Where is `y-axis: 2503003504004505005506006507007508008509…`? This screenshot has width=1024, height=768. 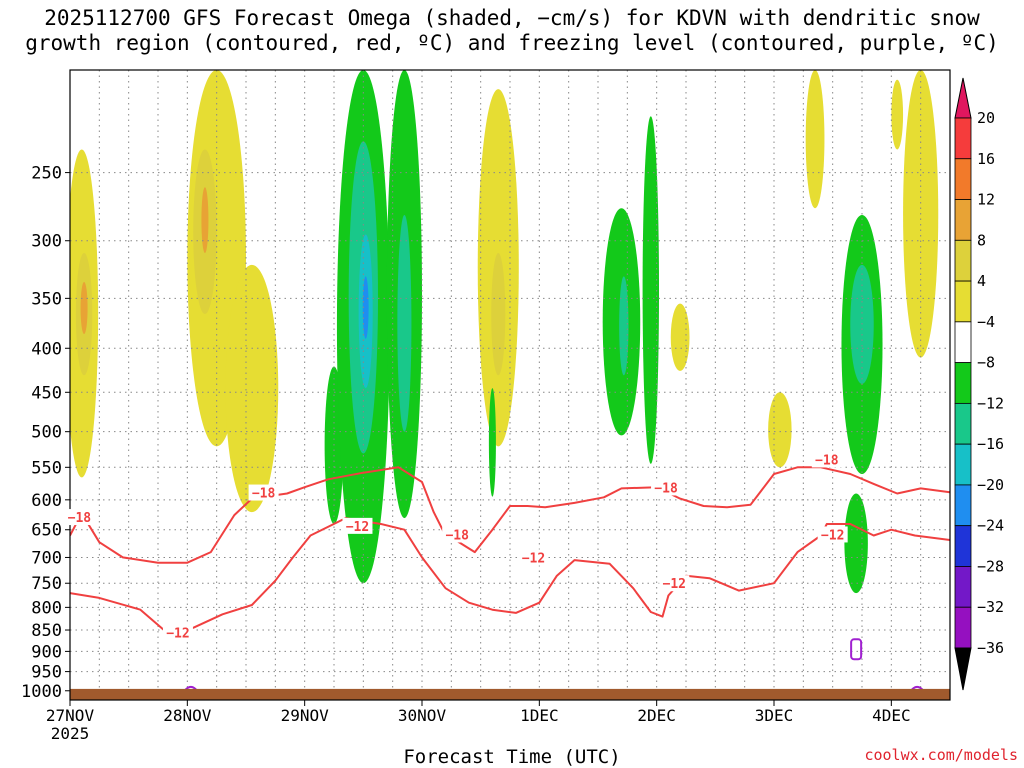 y-axis: 2503003504004505005506006507007508008509… is located at coordinates (45, 433).